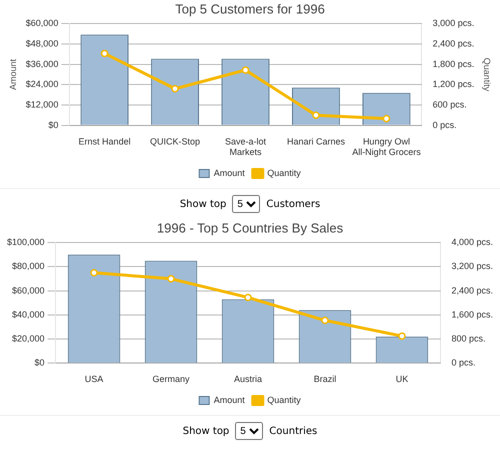 Image resolution: width=500 pixels, height=450 pixels. What do you see at coordinates (250, 228) in the screenshot?
I see `chart-title: 1996 - Top 5 Countries By Sales` at bounding box center [250, 228].